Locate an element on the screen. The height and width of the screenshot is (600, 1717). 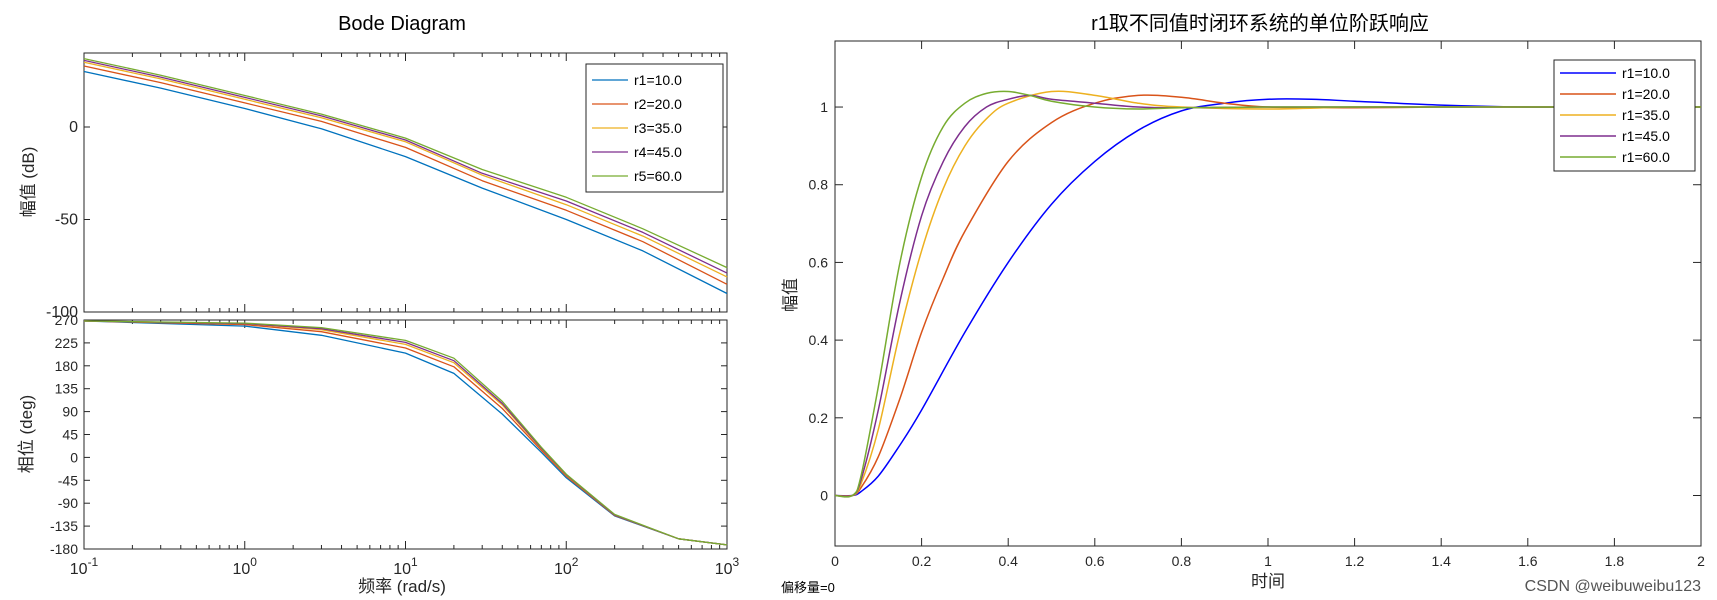
y-tick-label: -100 is located at coordinates (62, 312).